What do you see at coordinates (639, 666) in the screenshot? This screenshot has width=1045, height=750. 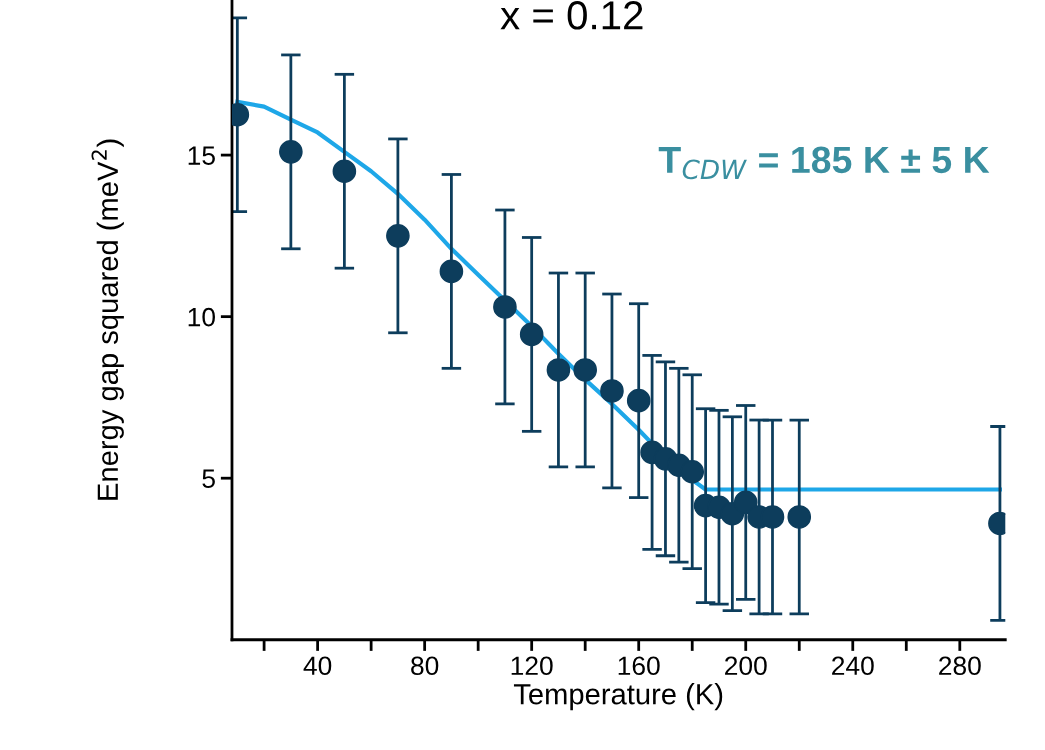 I see `x-tick-label: 160` at bounding box center [639, 666].